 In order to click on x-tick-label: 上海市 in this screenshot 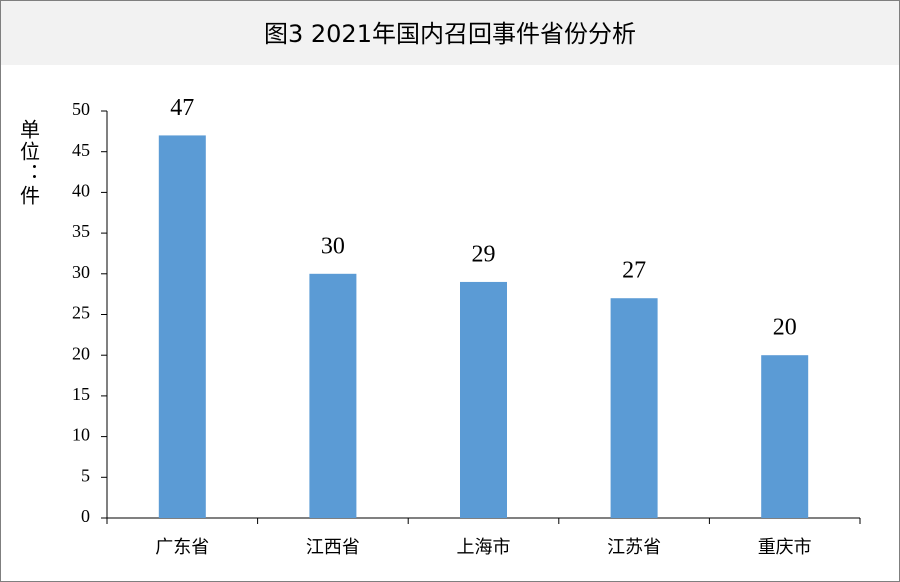, I will do `click(484, 547)`.